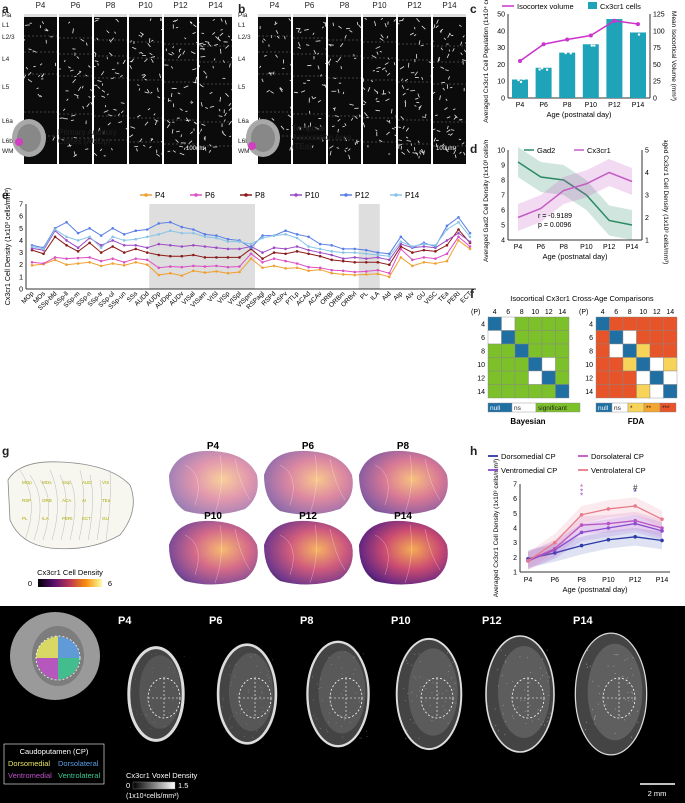  Describe the element at coordinates (495, 408) in the screenshot. I see `legend-label: null` at that location.